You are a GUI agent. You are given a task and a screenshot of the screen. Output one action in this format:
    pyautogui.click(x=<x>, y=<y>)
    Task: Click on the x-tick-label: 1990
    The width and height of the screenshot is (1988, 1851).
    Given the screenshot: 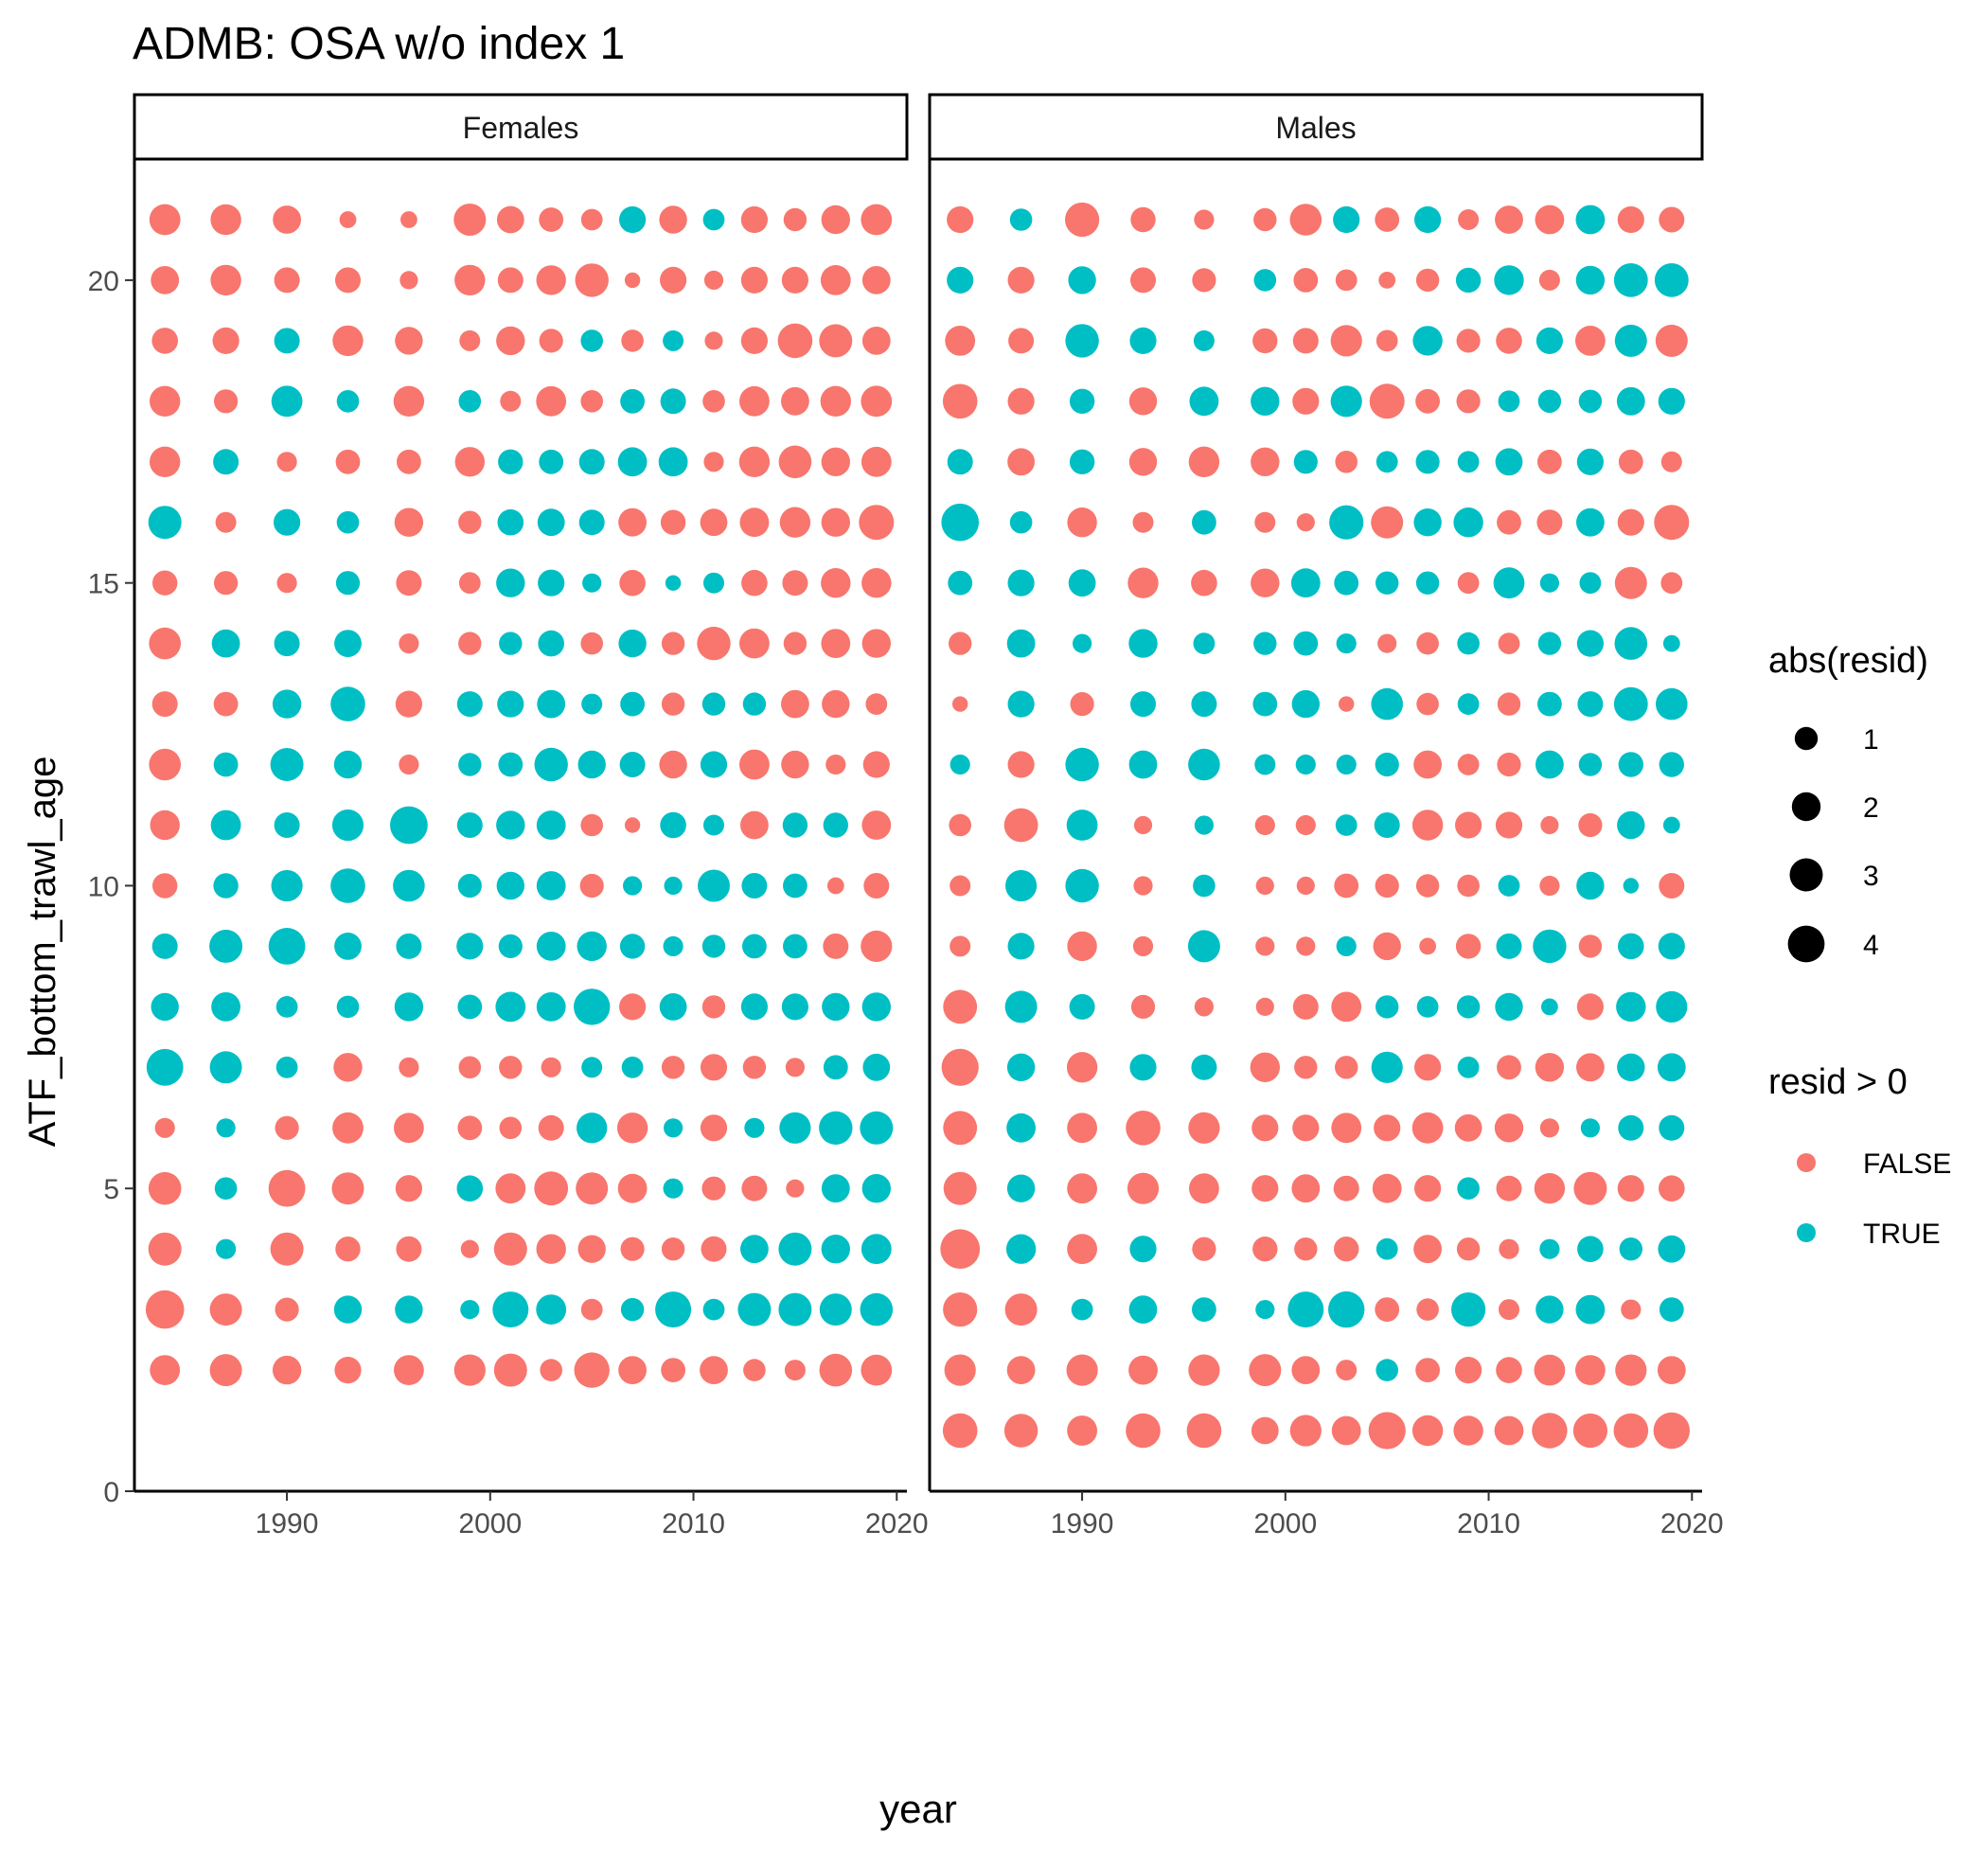 What is the action you would take?
    pyautogui.click(x=1082, y=1524)
    